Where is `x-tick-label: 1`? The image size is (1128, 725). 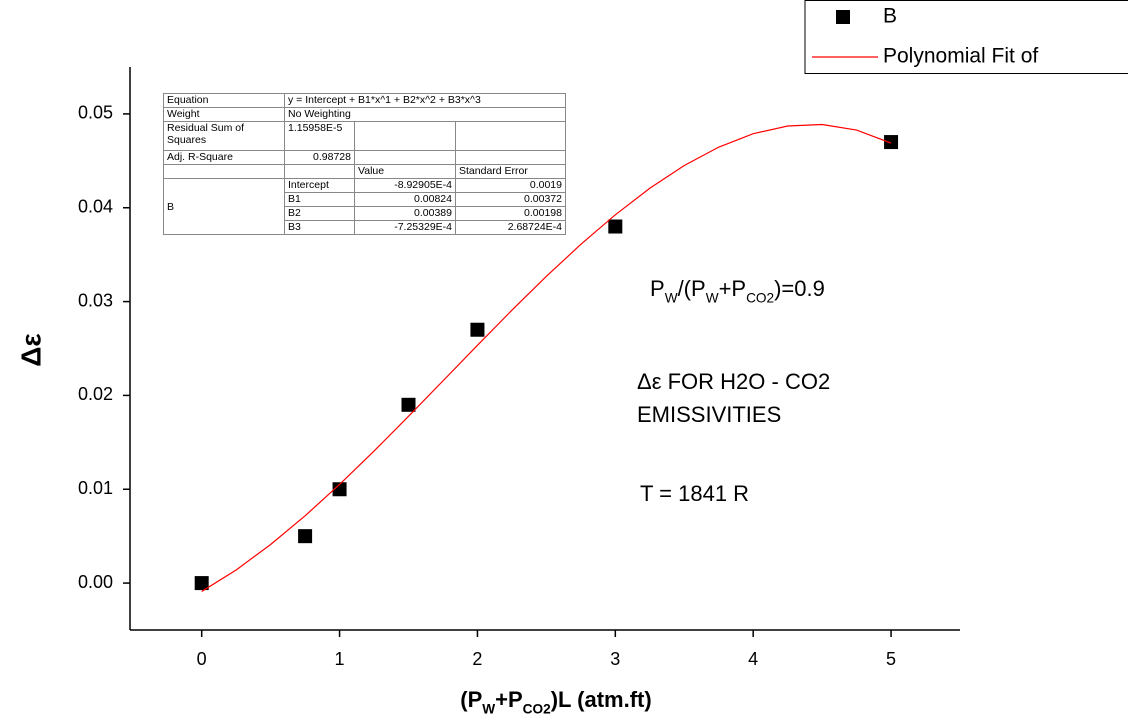
x-tick-label: 1 is located at coordinates (340, 659).